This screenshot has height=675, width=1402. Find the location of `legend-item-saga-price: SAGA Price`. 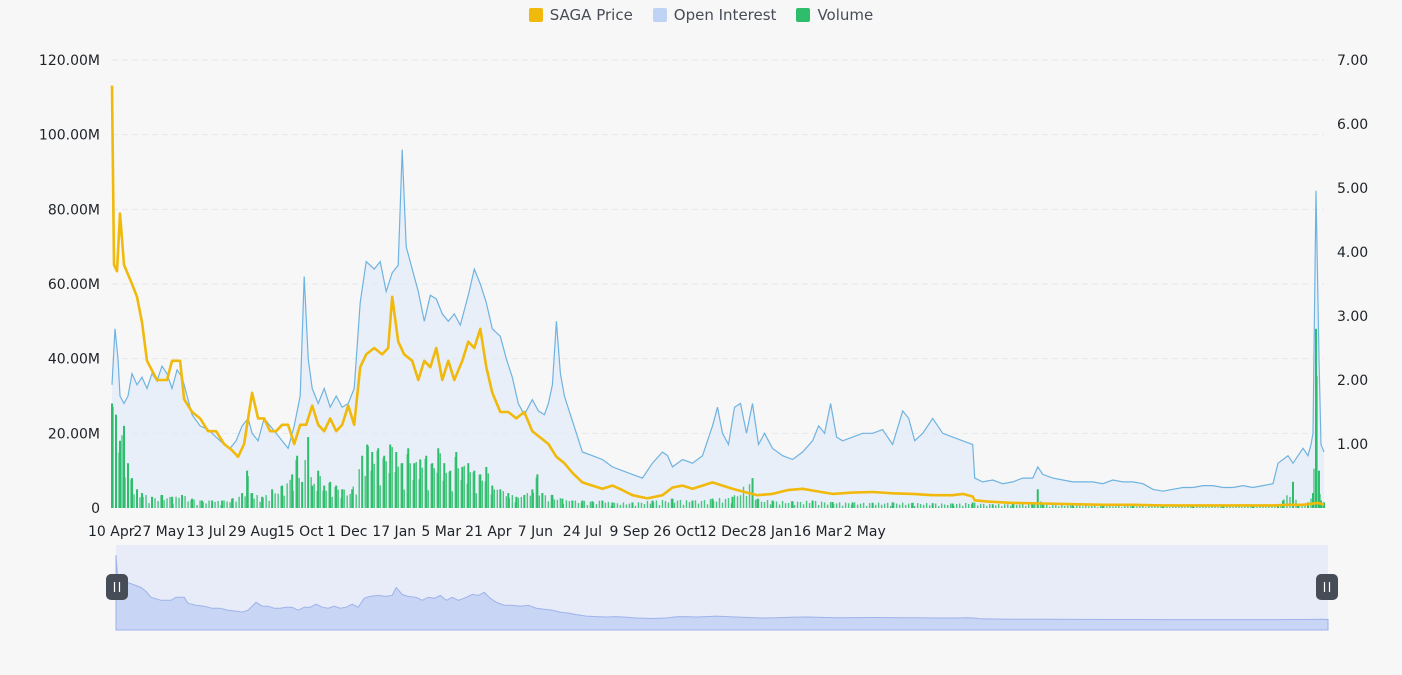

legend-item-saga-price: SAGA Price is located at coordinates (580, 15).